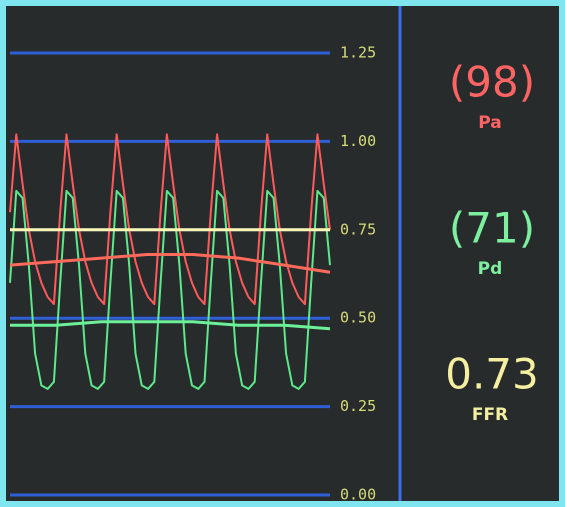 Image resolution: width=565 pixels, height=507 pixels. Describe the element at coordinates (492, 228) in the screenshot. I see `readout-value: (71)` at that location.